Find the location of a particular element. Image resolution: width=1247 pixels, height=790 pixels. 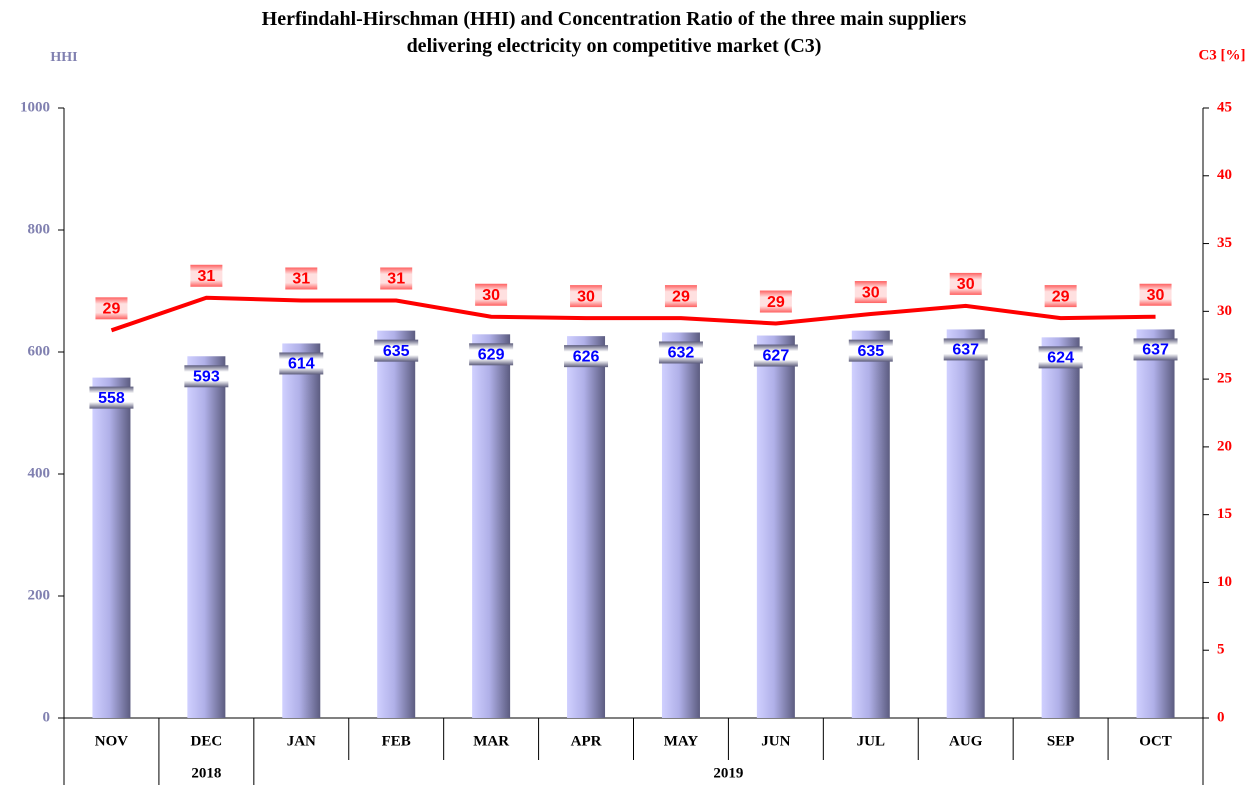

bar-label: 593 is located at coordinates (206, 376).